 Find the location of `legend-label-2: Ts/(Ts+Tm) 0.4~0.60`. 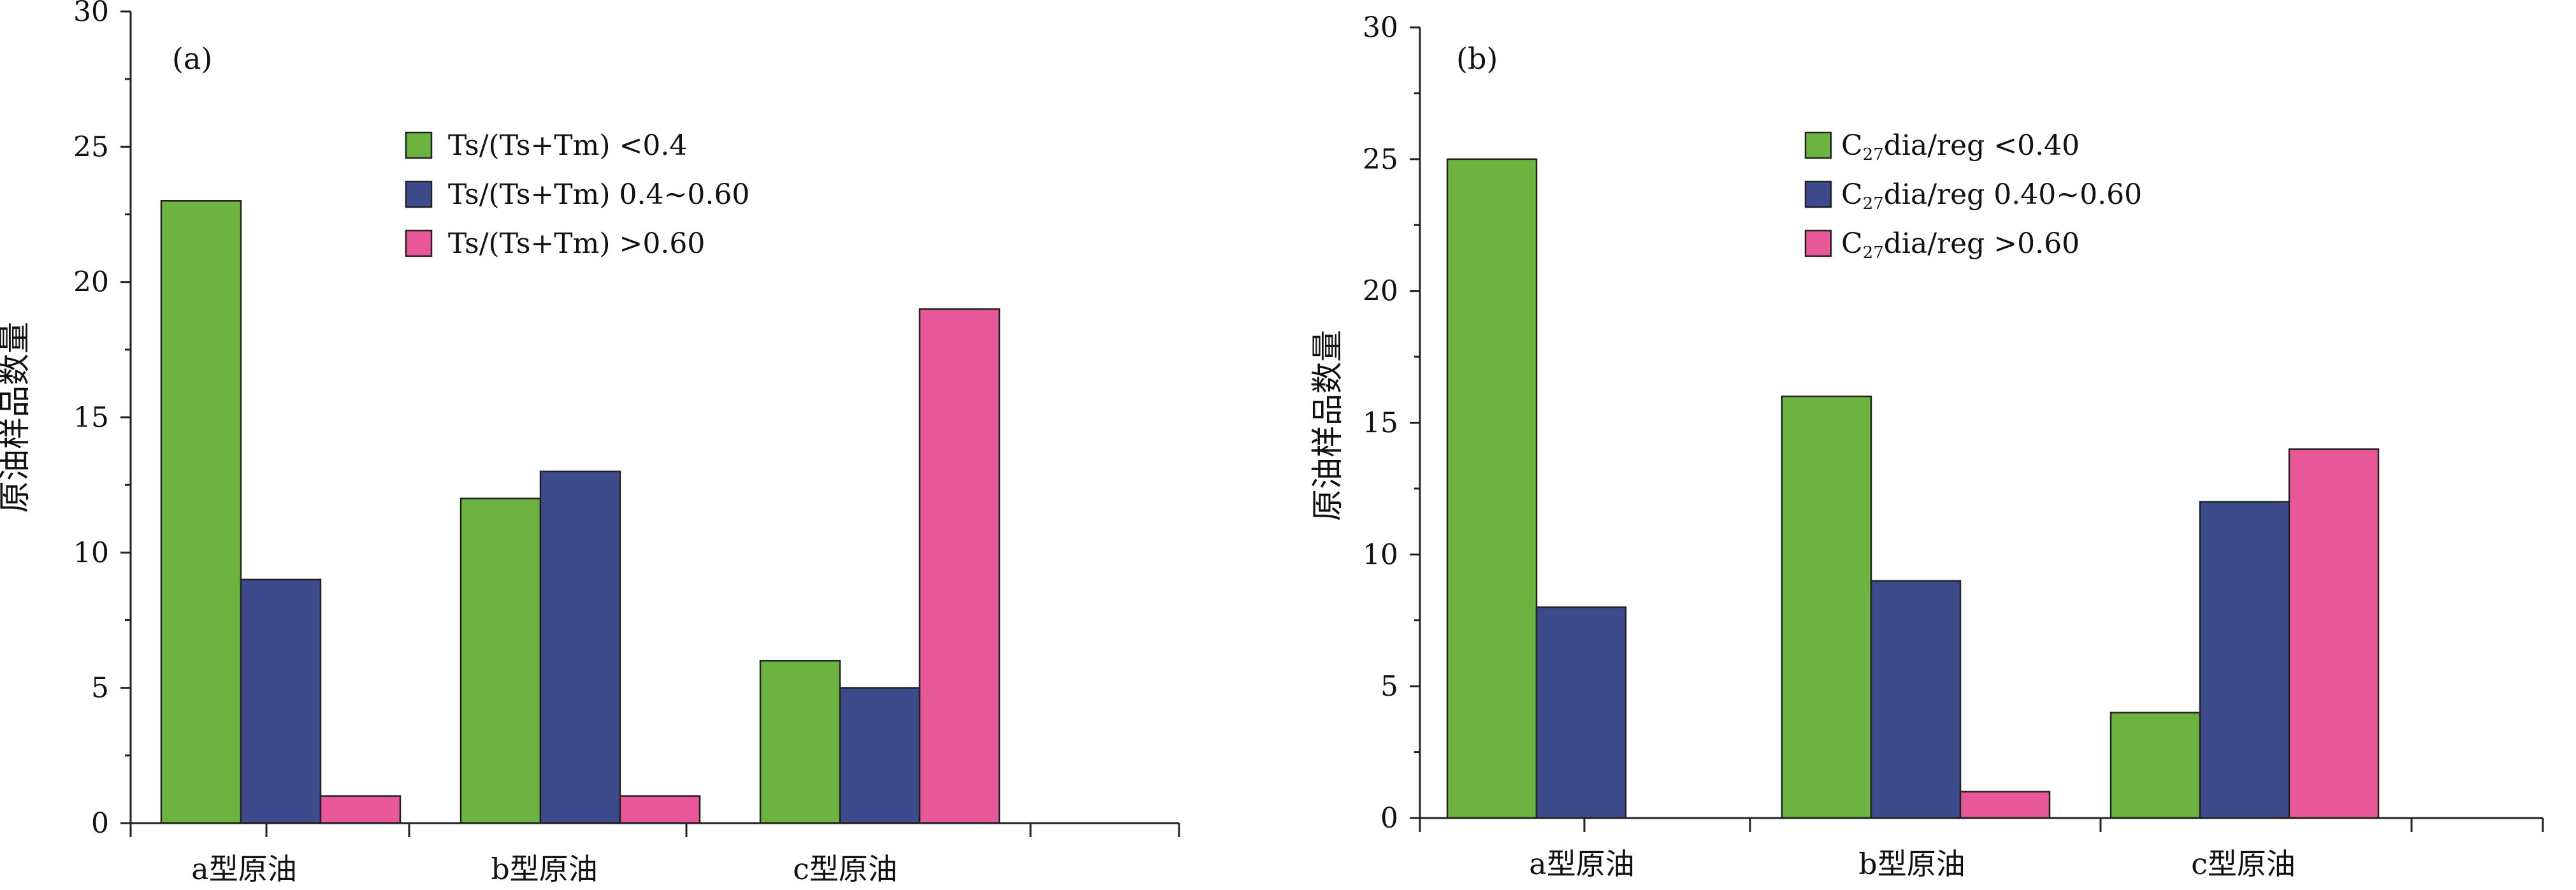

legend-label-2: Ts/(Ts+Tm) 0.4~0.60 is located at coordinates (598, 194).